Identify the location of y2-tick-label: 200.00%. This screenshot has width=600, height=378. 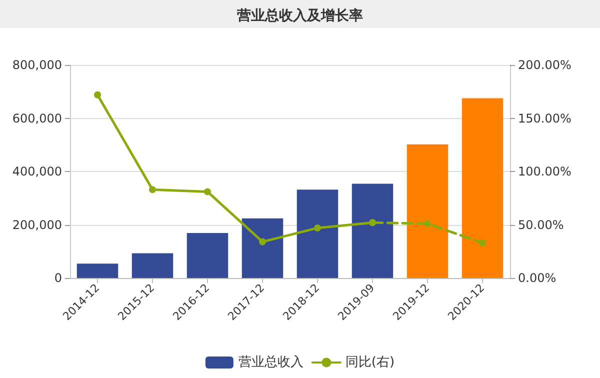
(545, 65).